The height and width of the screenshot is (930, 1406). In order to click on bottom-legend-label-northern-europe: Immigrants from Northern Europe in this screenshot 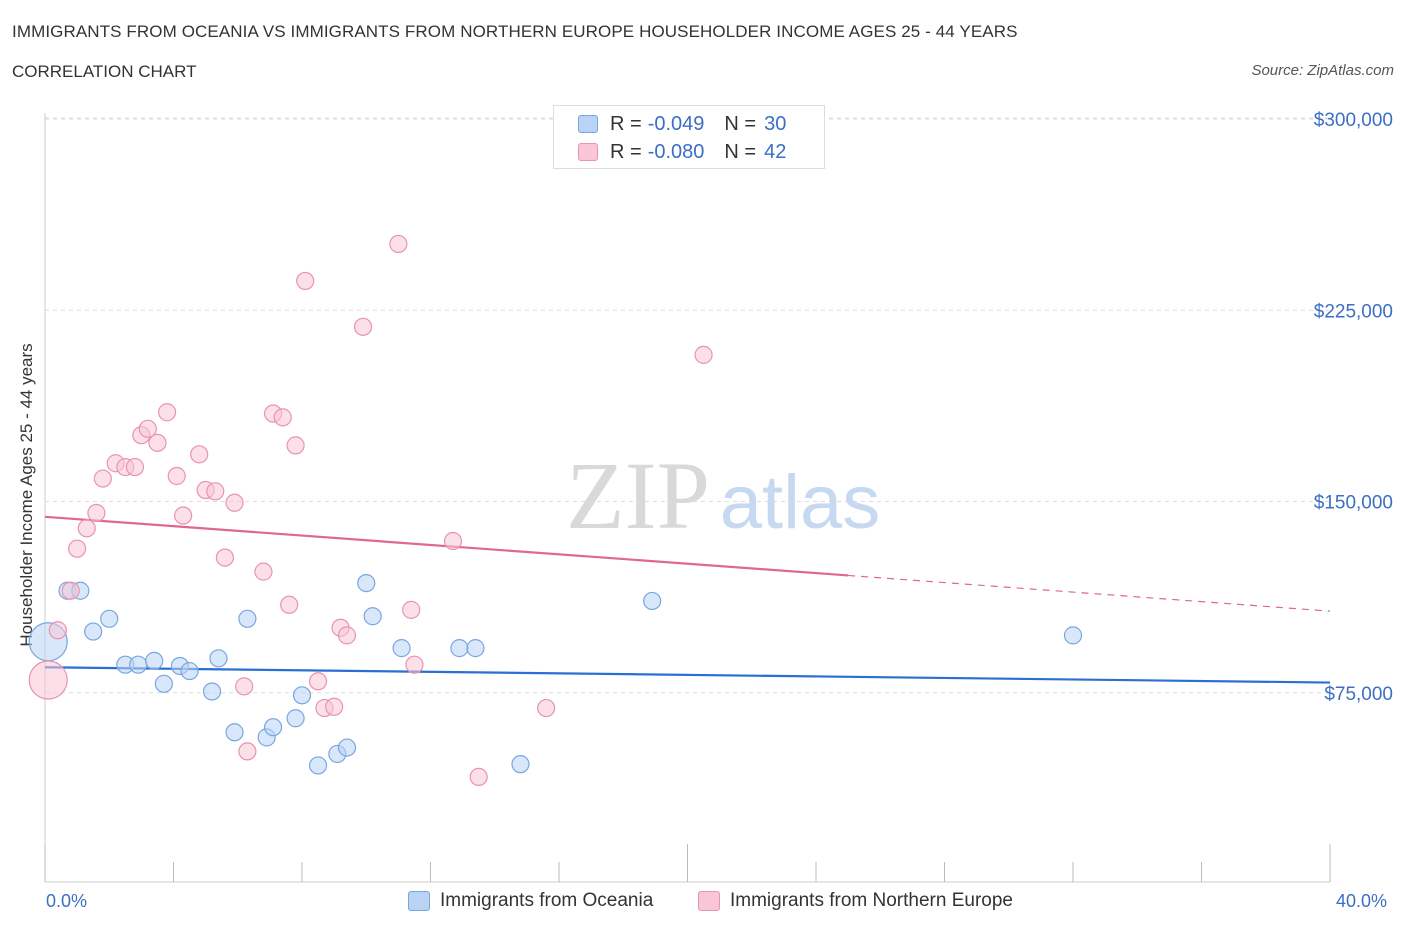, I will do `click(871, 900)`.